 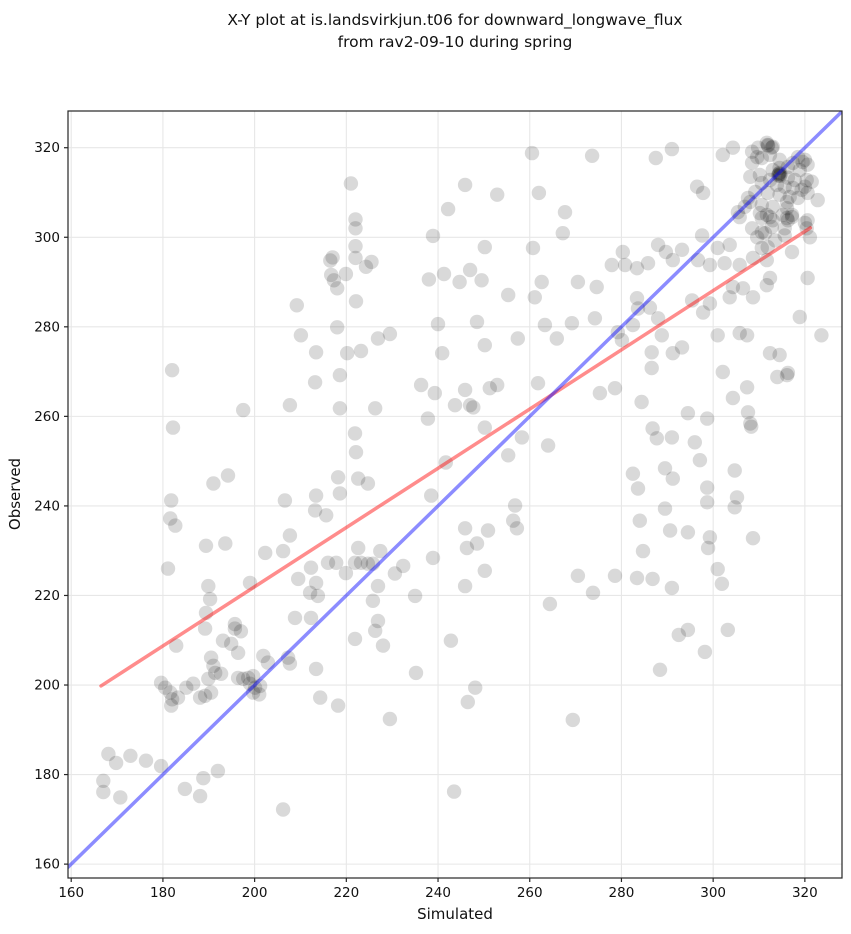 I want to click on y-tick-label: 200, so click(x=47, y=686).